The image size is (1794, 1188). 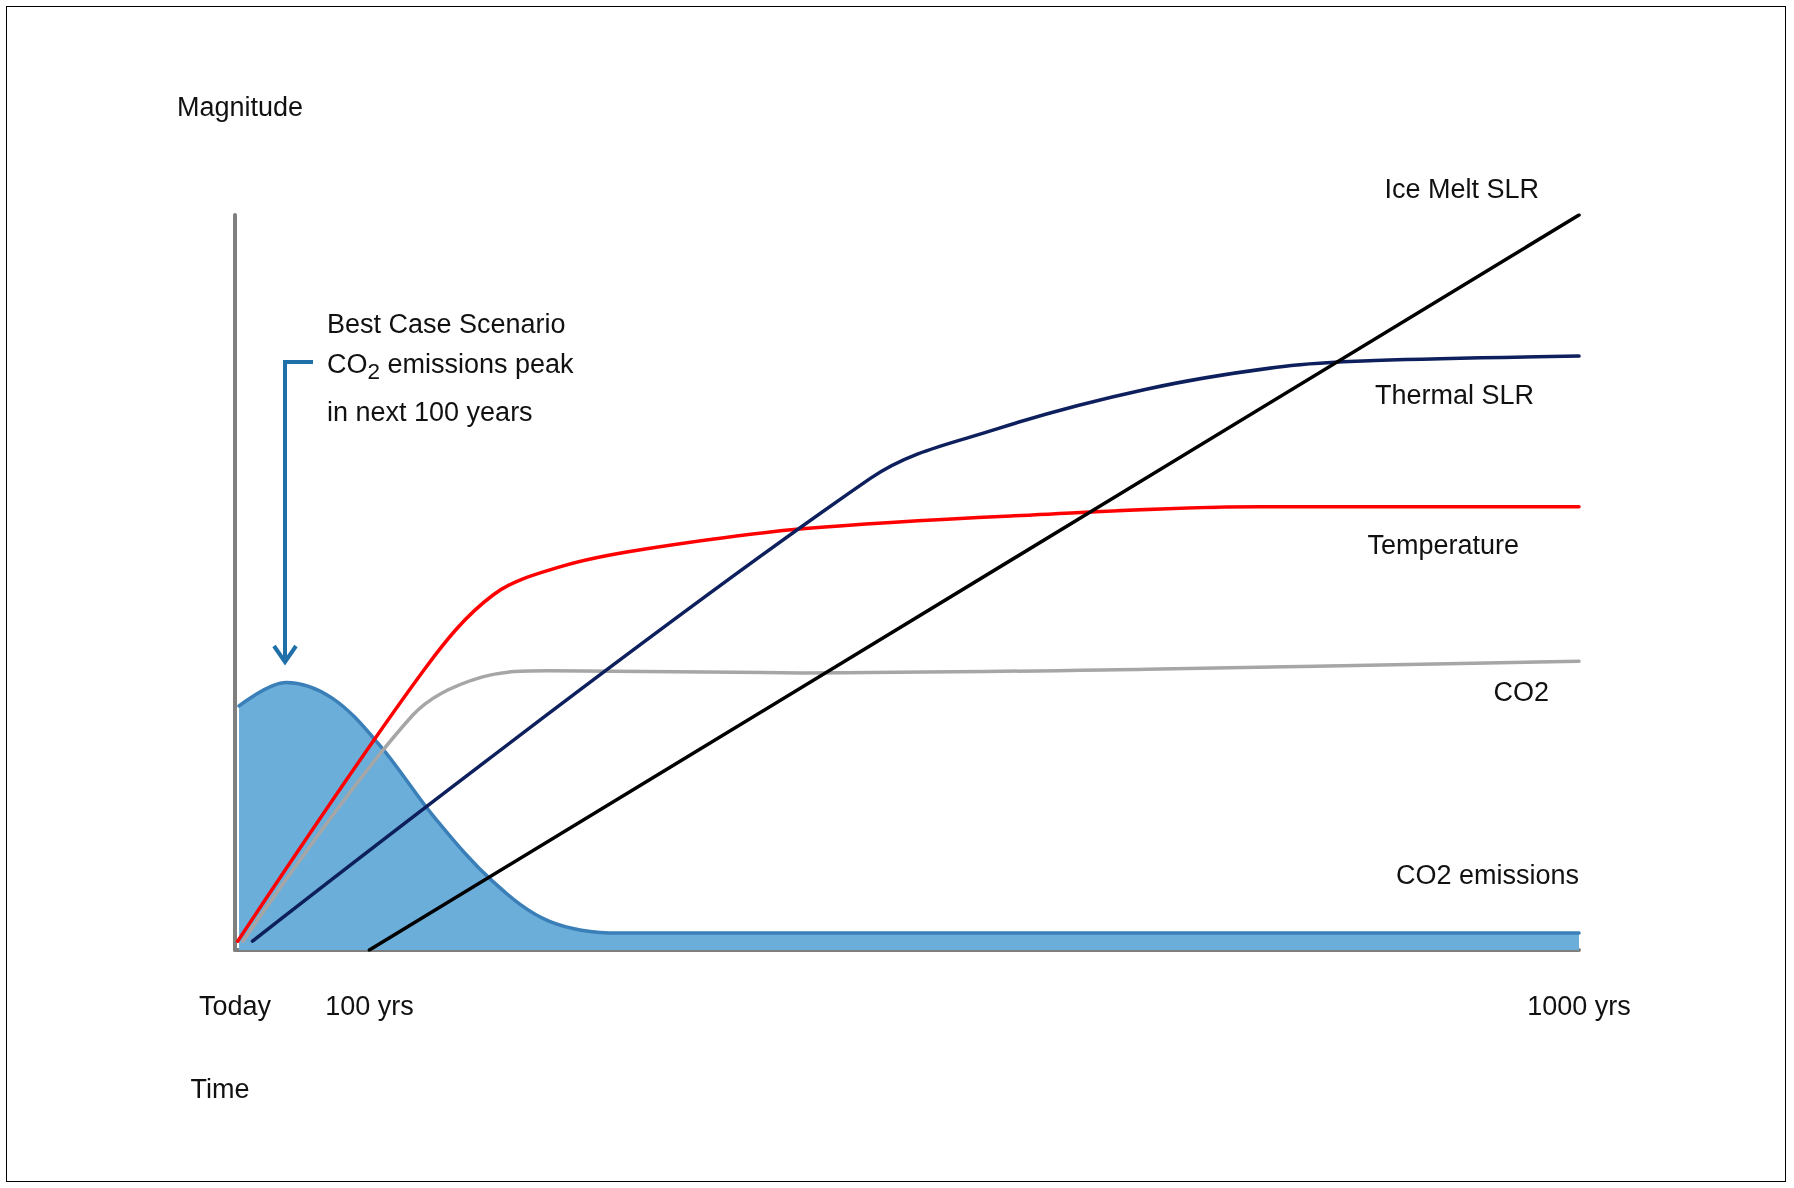 I want to click on series-label: CO2, so click(x=1521, y=691).